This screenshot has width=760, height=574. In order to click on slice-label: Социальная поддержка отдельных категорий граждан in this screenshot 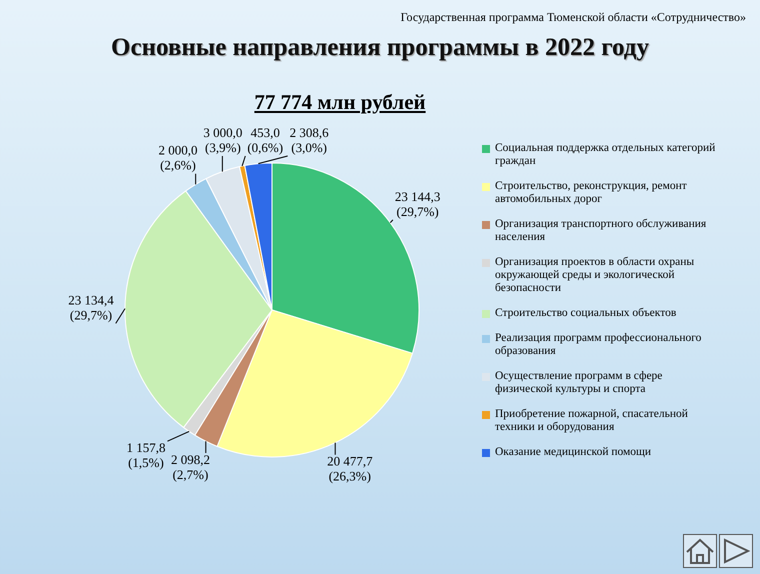, I will do `click(605, 155)`.